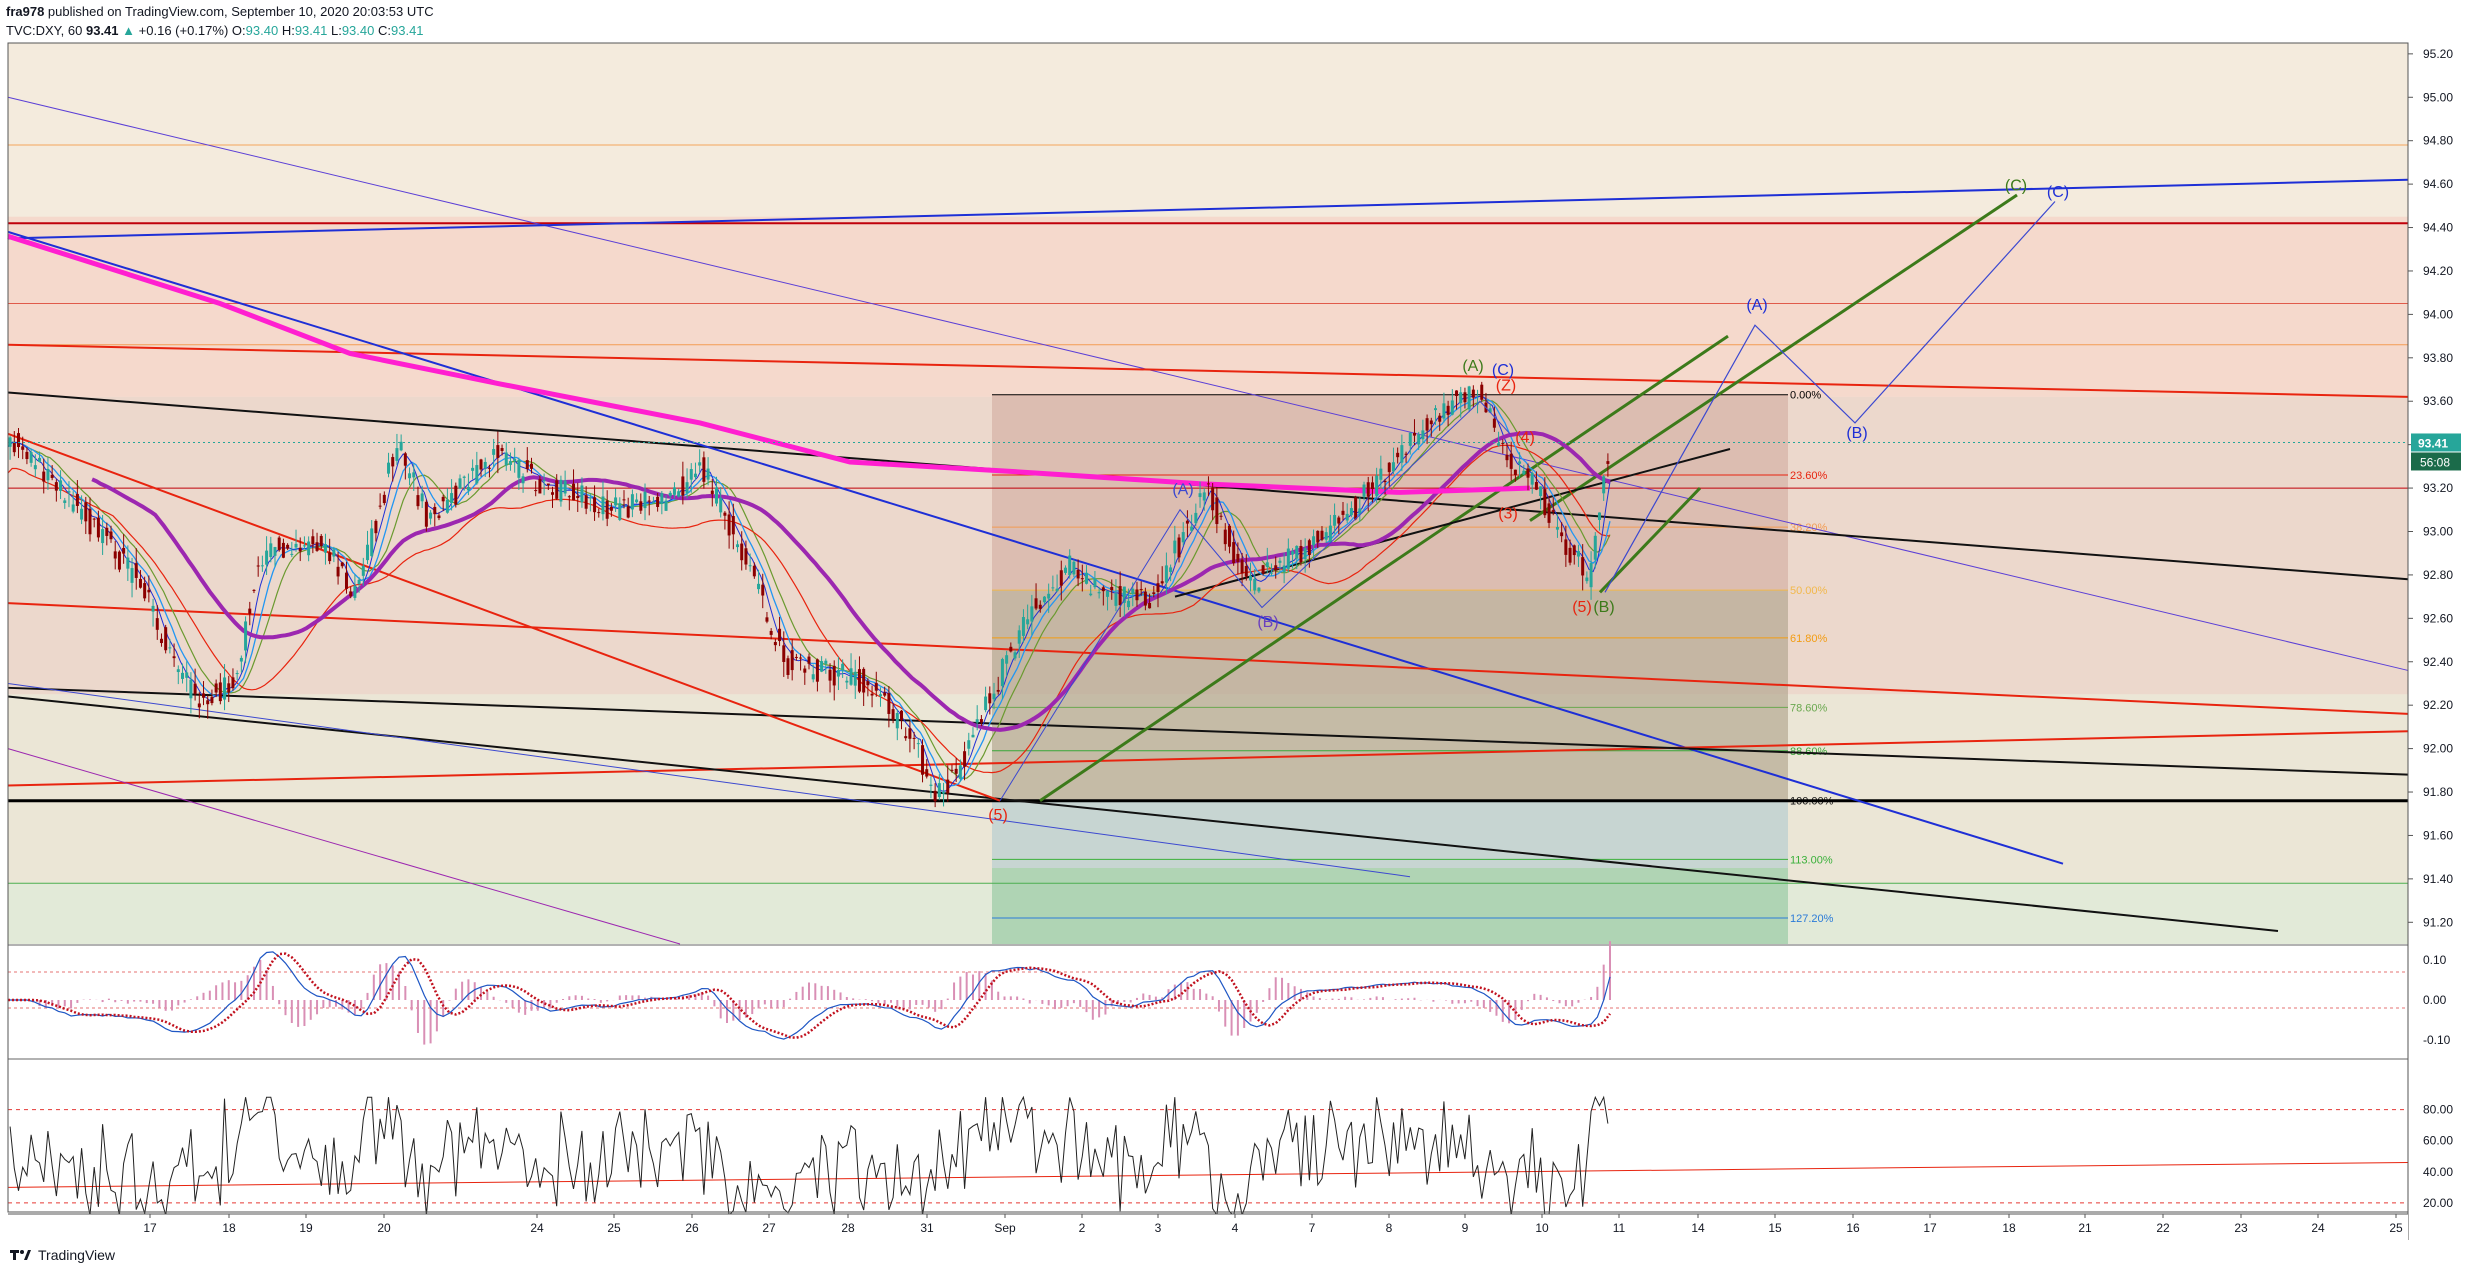 This screenshot has height=1275, width=2468. I want to click on time-tick-label: 15, so click(1775, 1228).